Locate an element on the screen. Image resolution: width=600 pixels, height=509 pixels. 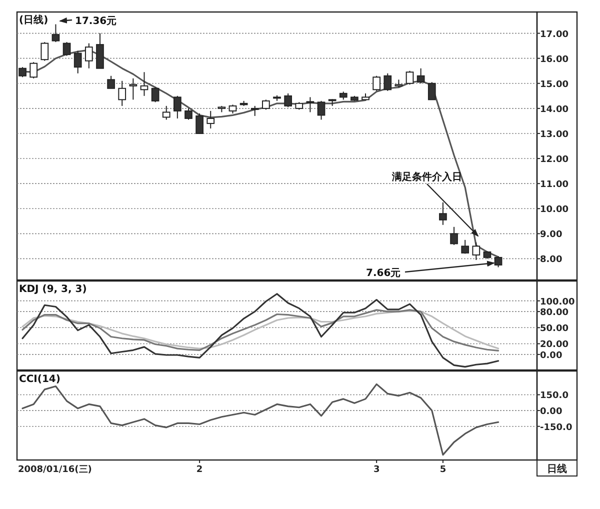
y-tick-label: 50.00 is located at coordinates (554, 329).